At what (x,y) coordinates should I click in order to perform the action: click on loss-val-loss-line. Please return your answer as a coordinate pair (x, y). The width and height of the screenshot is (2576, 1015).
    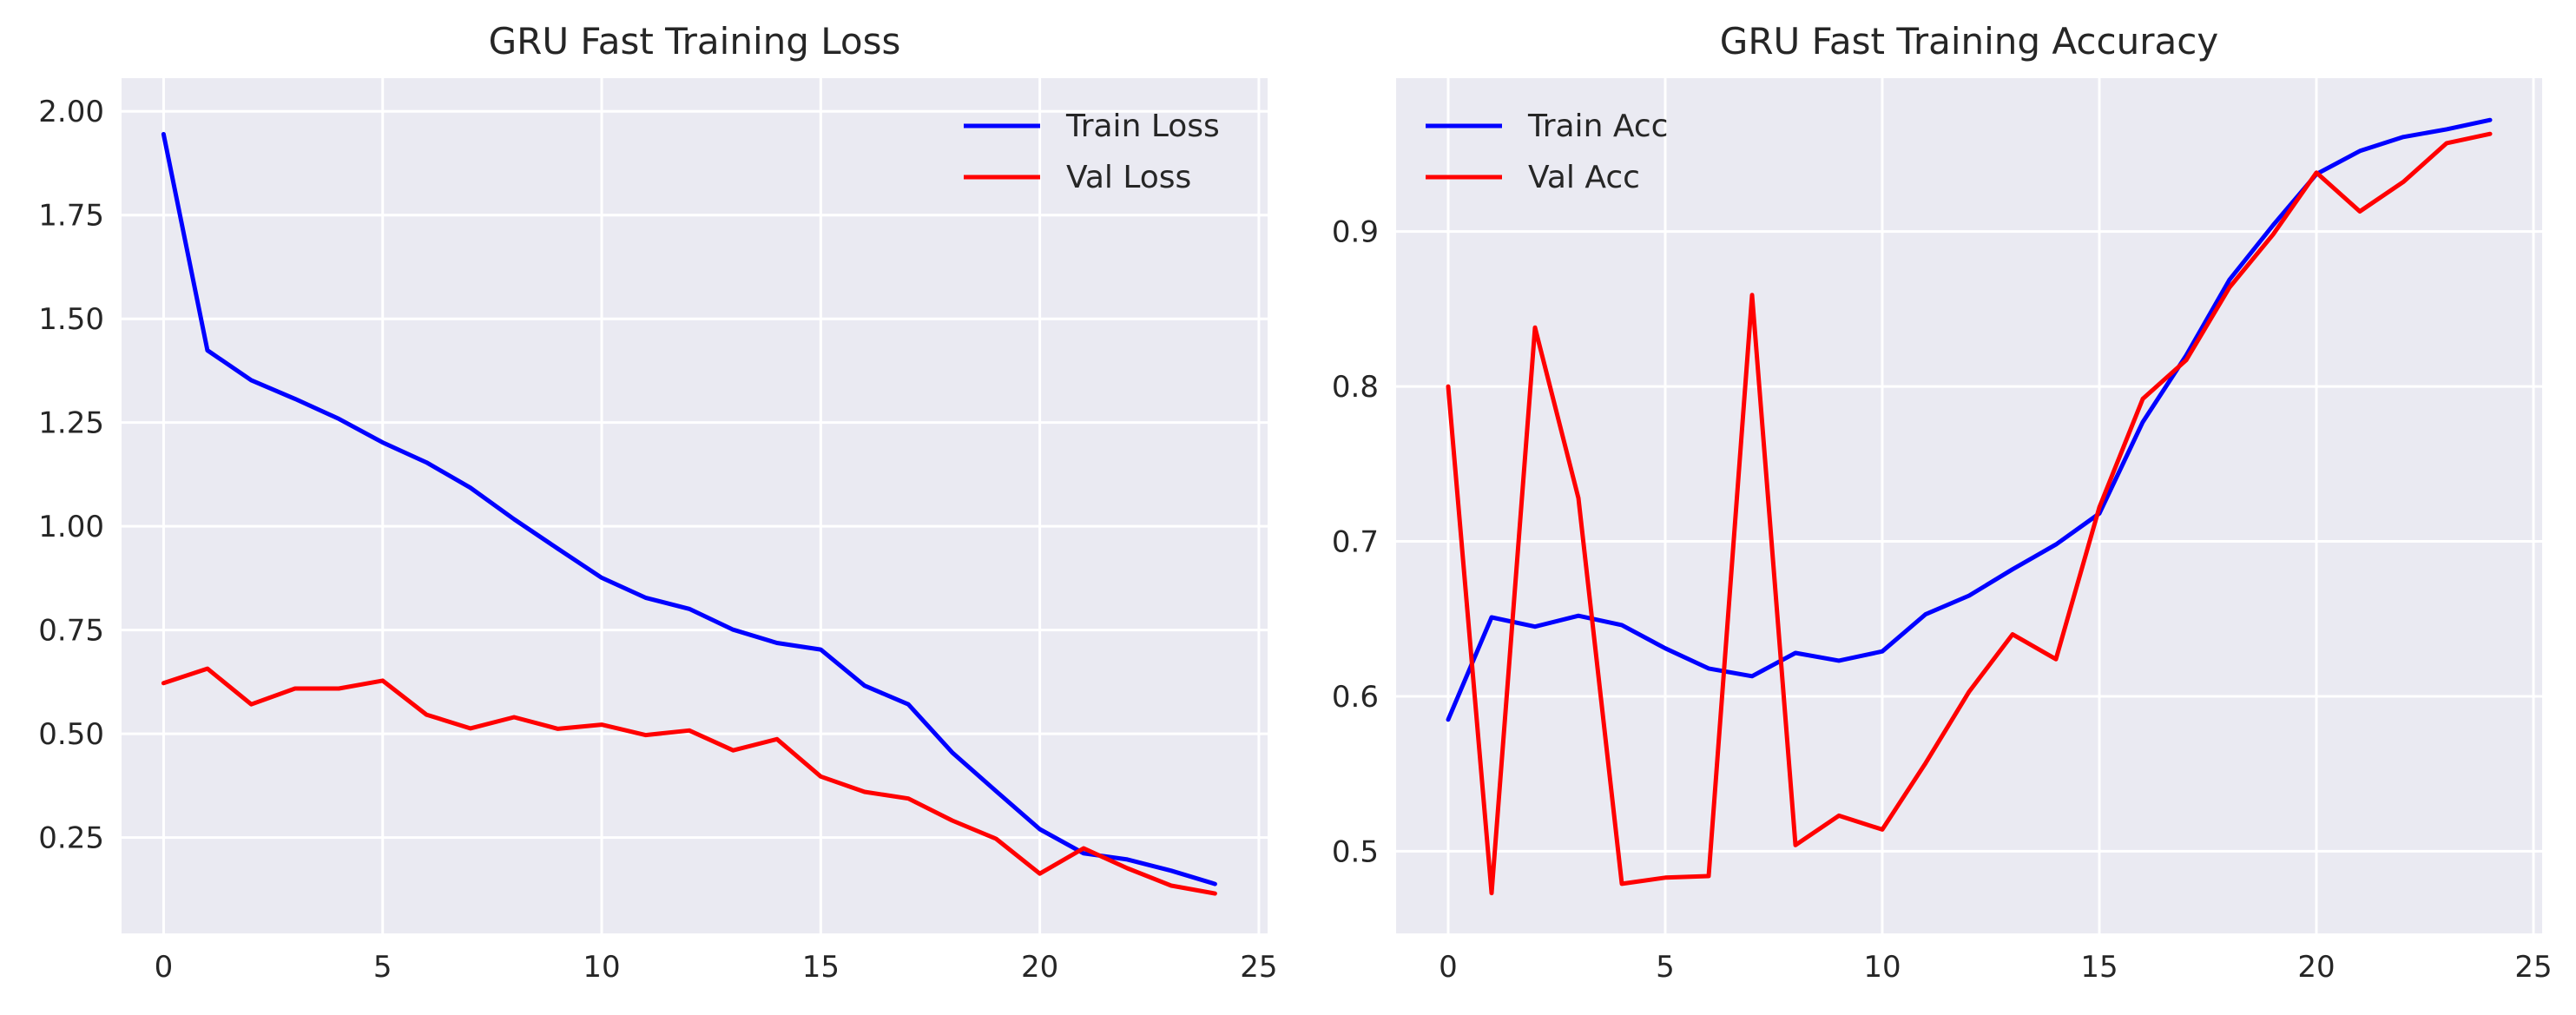
    Looking at the image, I should click on (689, 781).